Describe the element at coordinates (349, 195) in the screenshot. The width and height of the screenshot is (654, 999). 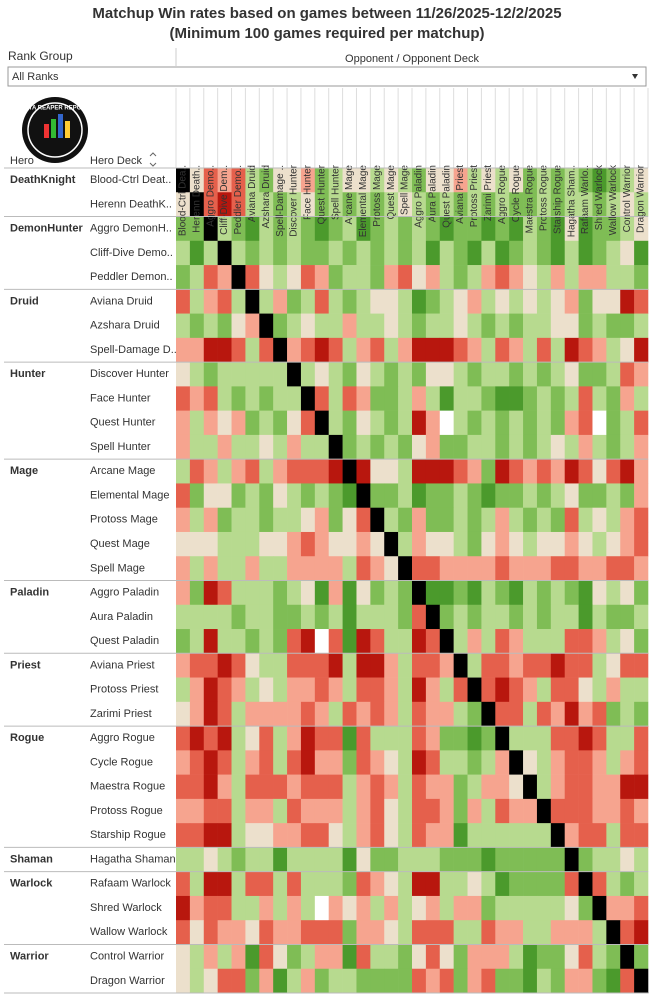
I see `column-label: Arcane Mage` at that location.